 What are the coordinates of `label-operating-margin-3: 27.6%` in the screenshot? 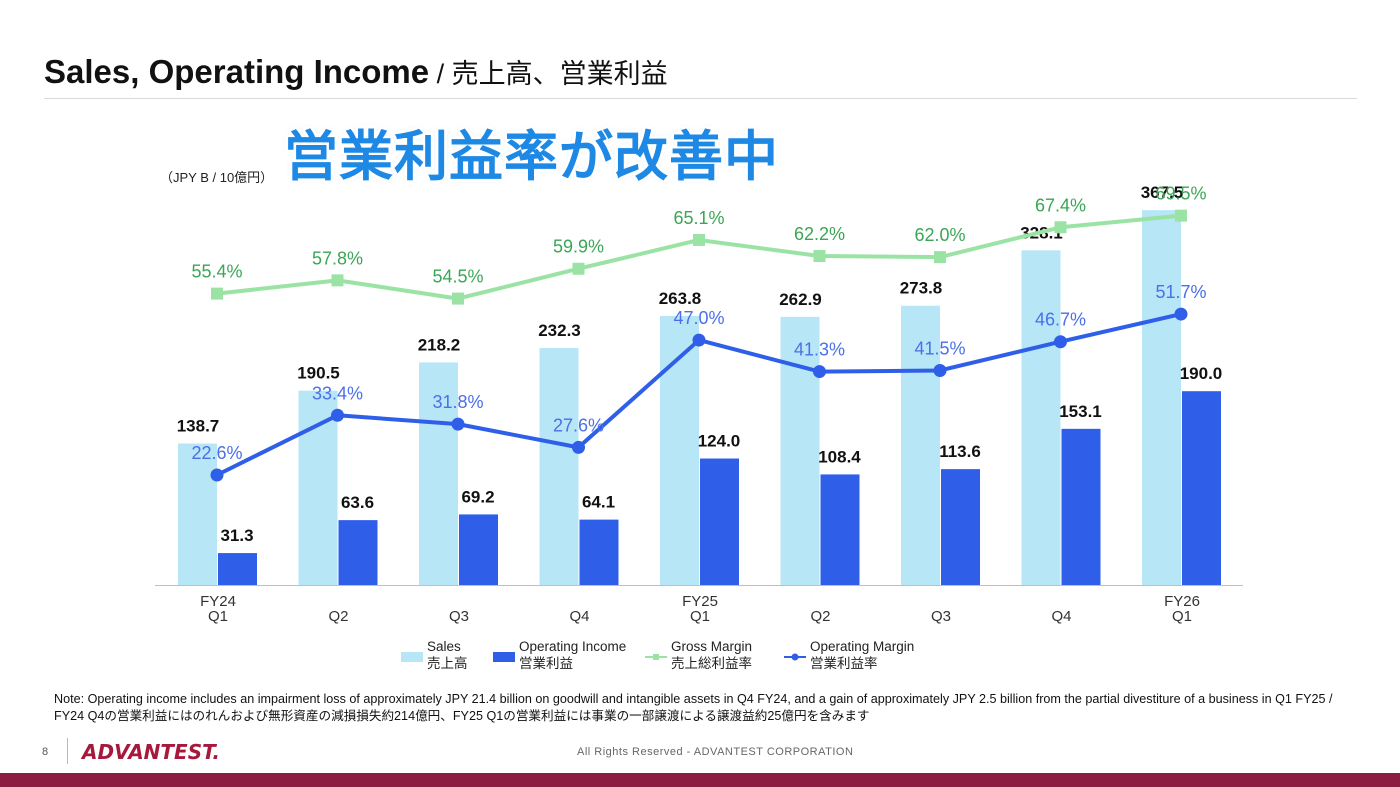 It's located at (578, 425).